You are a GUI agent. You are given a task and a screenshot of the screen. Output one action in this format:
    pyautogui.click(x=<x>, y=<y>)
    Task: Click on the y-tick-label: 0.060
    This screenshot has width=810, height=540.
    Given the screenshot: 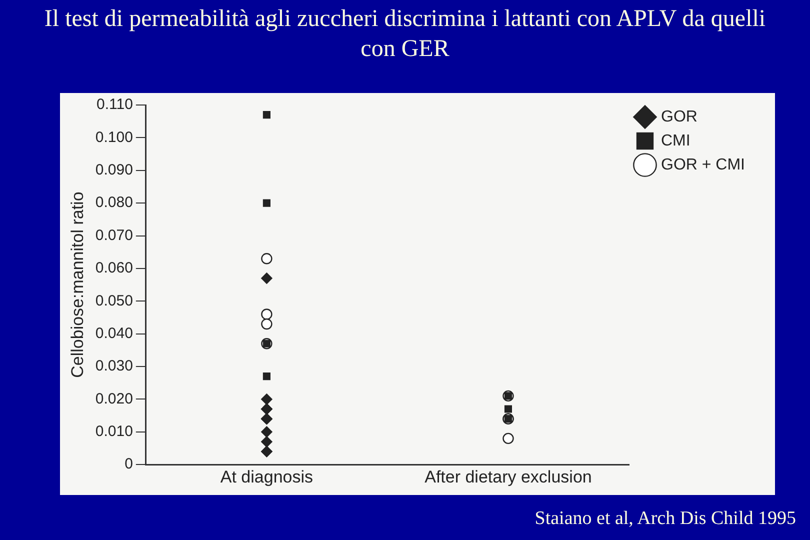 What is the action you would take?
    pyautogui.click(x=114, y=268)
    